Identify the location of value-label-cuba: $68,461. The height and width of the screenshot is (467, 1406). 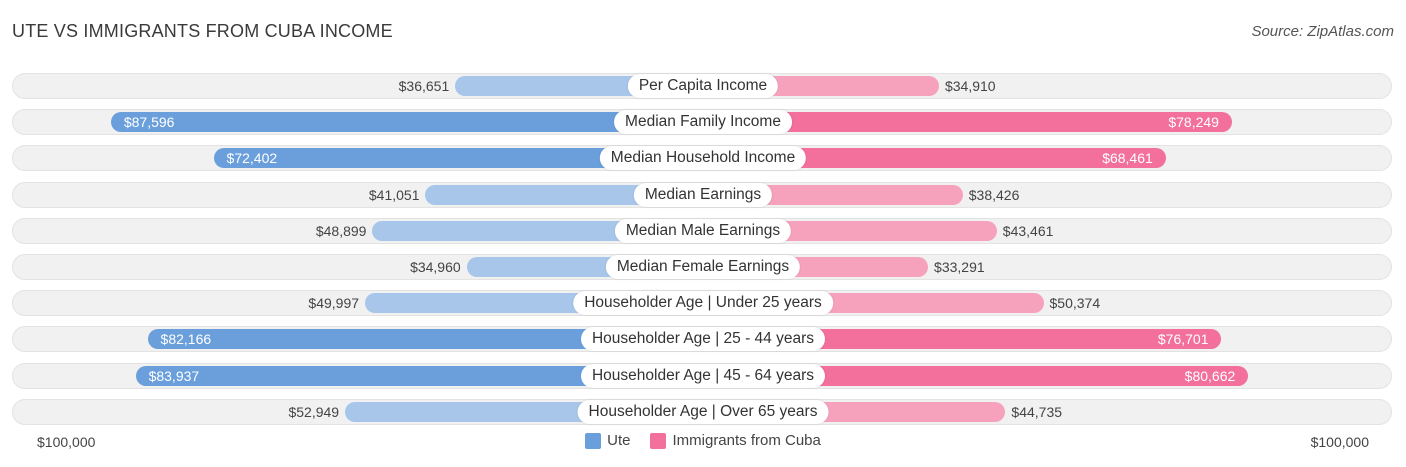
(1127, 158).